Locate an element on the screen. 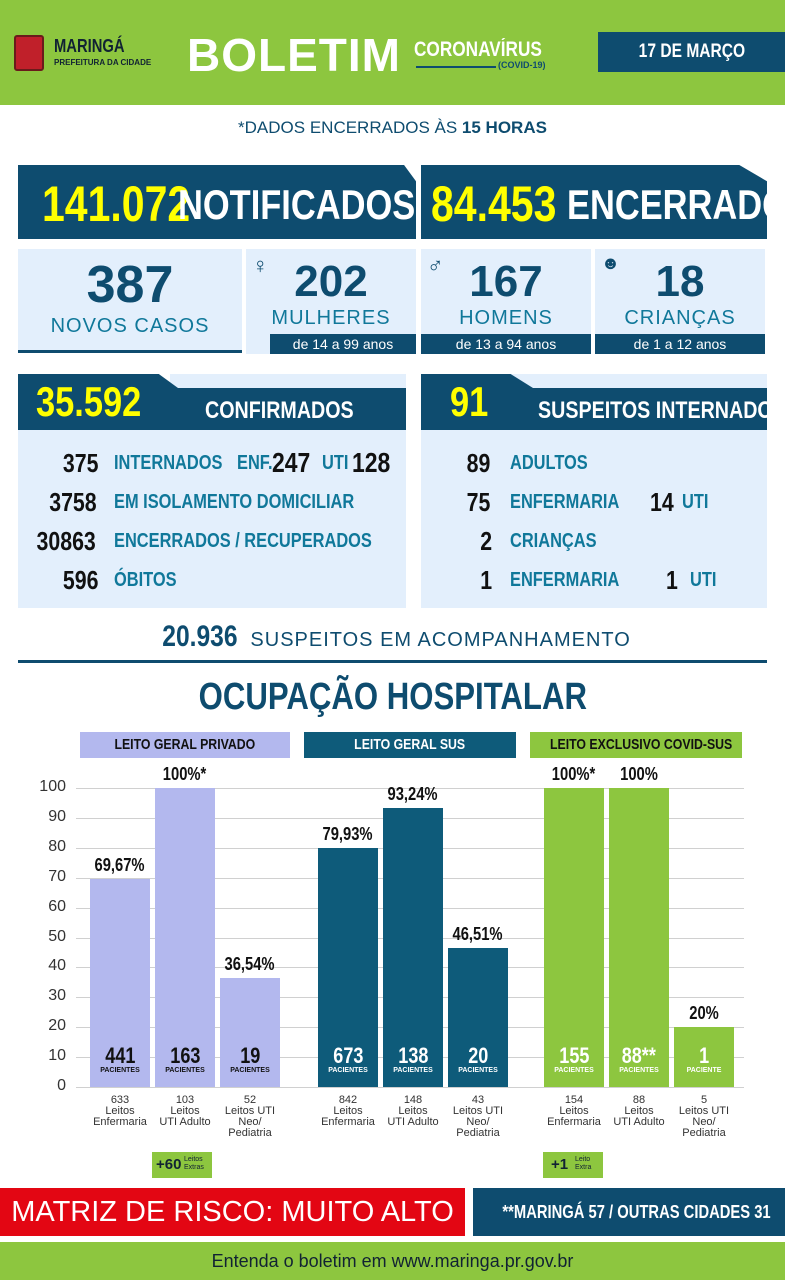 This screenshot has height=1280, width=785. occupancy-title-text: OCUPAÇÃO HOSPITALAR is located at coordinates (392, 697).